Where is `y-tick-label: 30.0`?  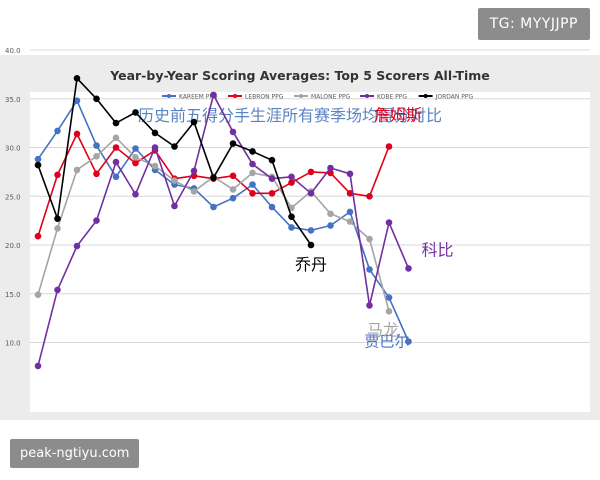 y-tick-label: 30.0 is located at coordinates (13, 149).